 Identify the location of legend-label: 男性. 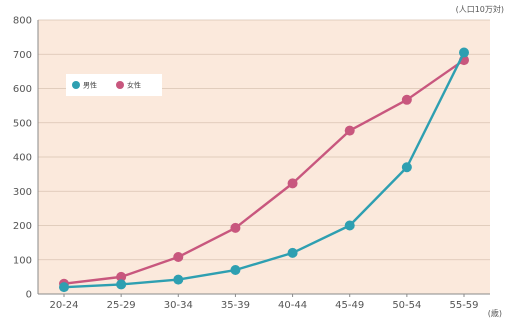
(90, 85).